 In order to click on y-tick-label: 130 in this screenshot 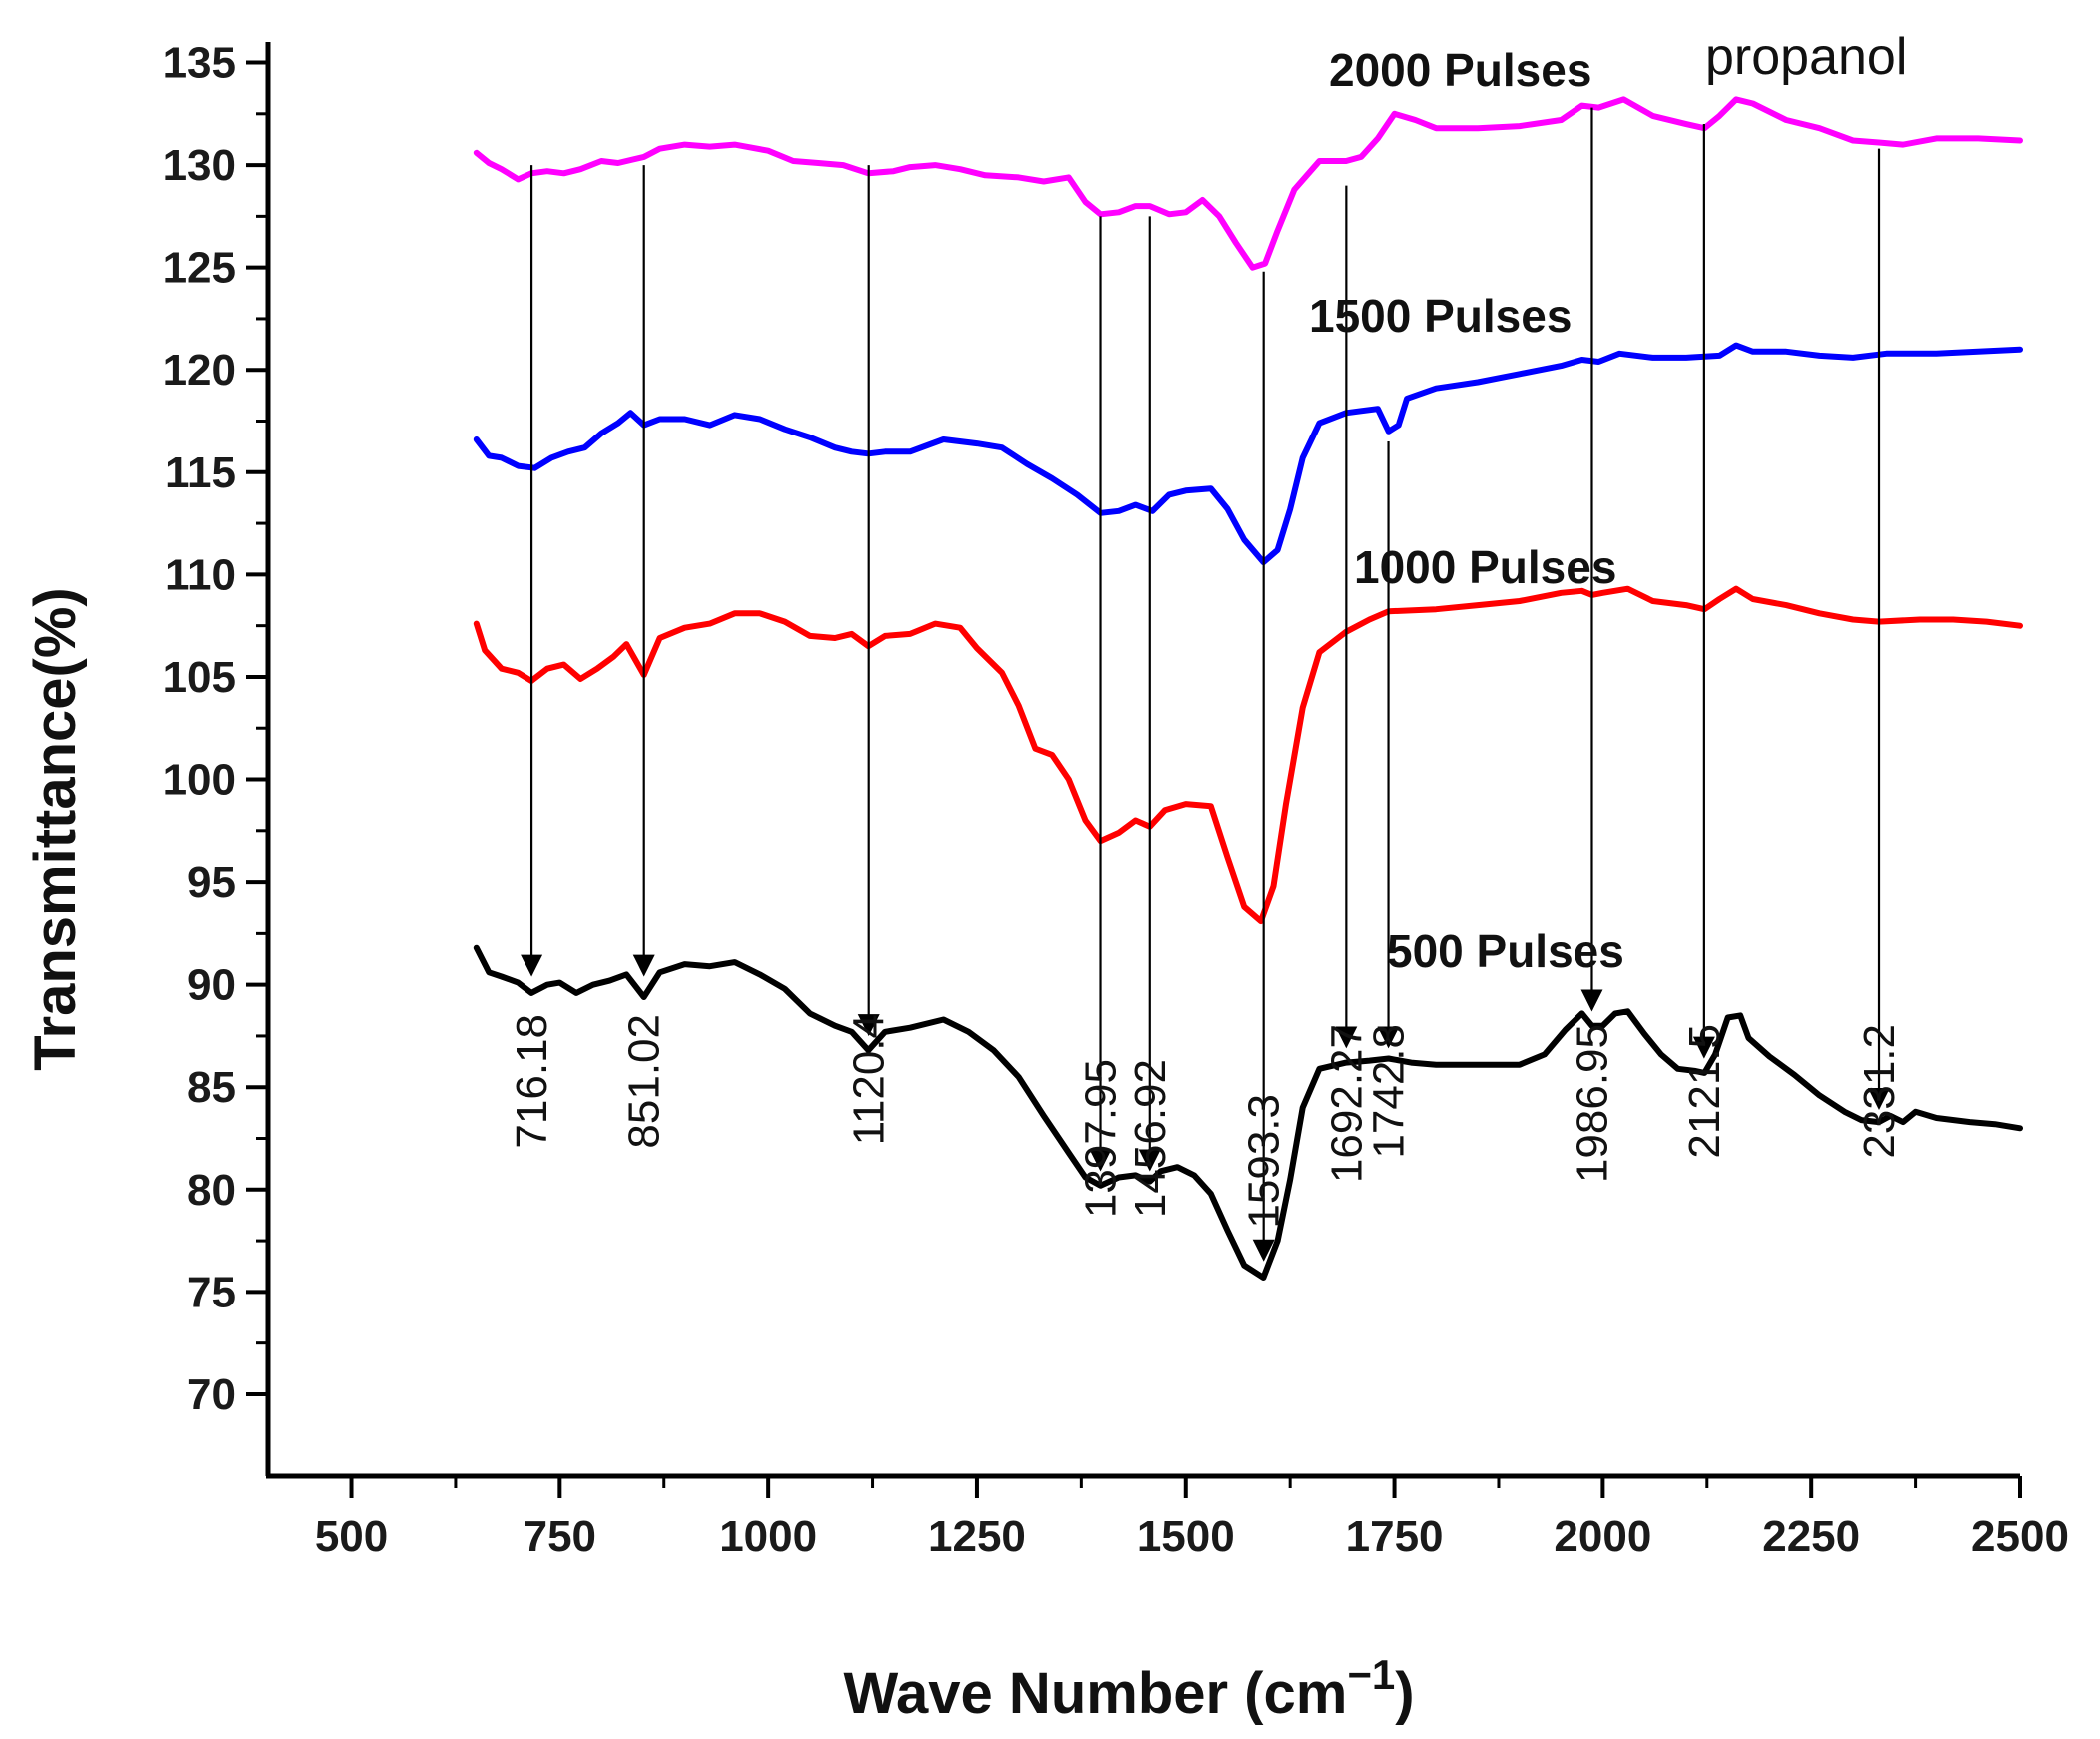, I will do `click(200, 165)`.